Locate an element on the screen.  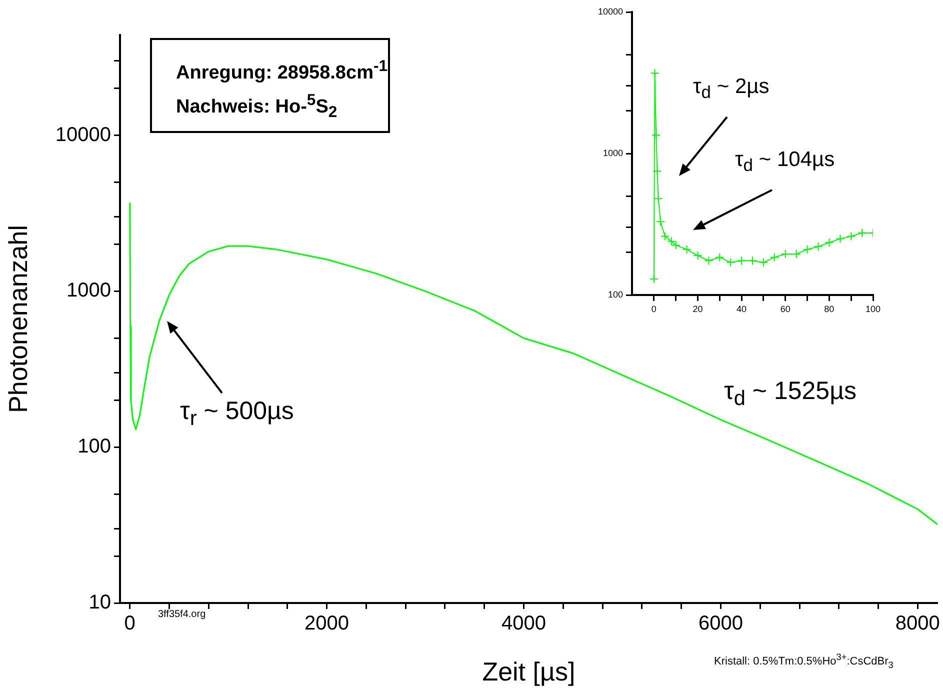
x-tick-label: 8000 is located at coordinates (917, 623).